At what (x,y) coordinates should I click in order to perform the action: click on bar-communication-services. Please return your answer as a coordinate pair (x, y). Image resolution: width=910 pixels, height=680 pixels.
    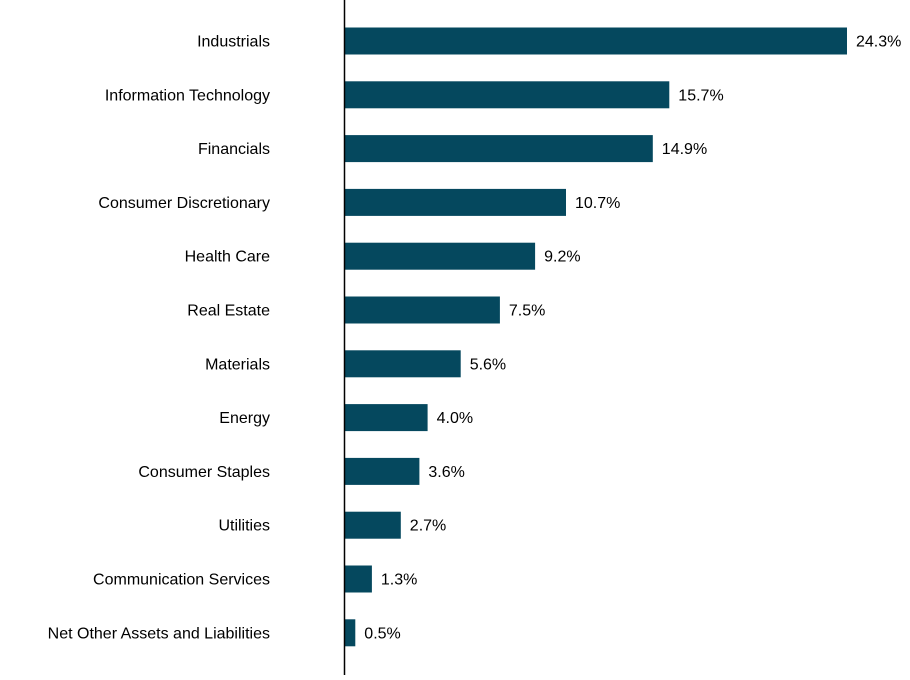
    Looking at the image, I should click on (358, 579).